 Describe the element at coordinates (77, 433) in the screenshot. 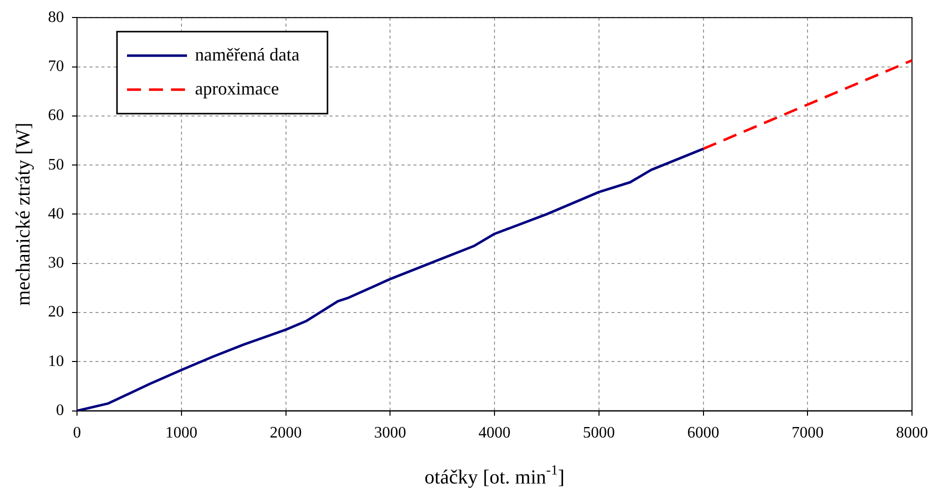

I see `x-tick-label: 0` at that location.